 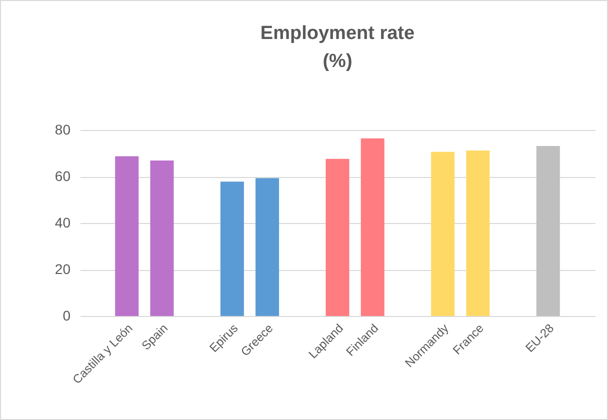 I want to click on y-tick-label: 60, so click(x=62, y=176).